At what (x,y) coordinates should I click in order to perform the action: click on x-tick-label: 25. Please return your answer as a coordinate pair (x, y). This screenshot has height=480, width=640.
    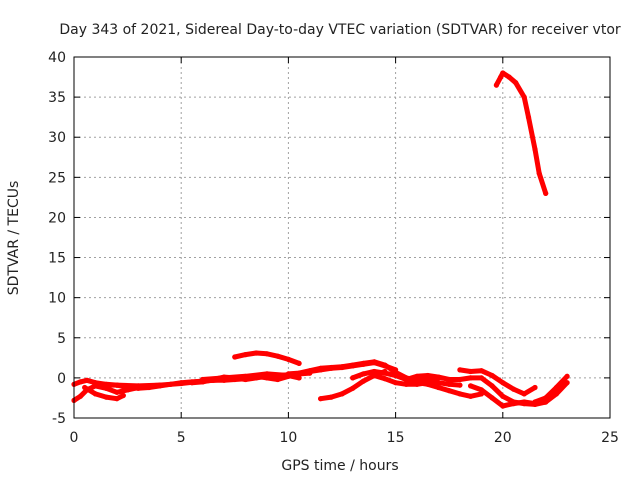
    Looking at the image, I should click on (610, 438).